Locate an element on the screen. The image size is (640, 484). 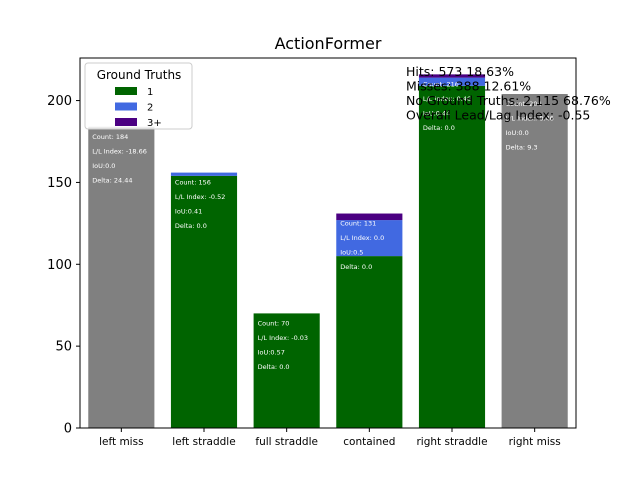
x-tick-label: full straddle is located at coordinates (286, 442).